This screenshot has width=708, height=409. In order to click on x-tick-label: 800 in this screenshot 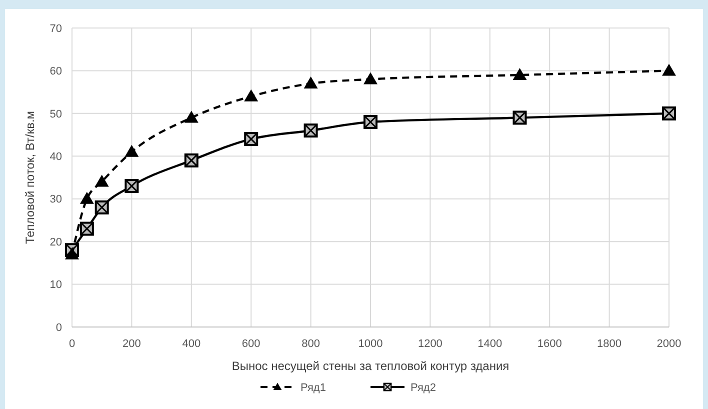, I will do `click(311, 344)`.